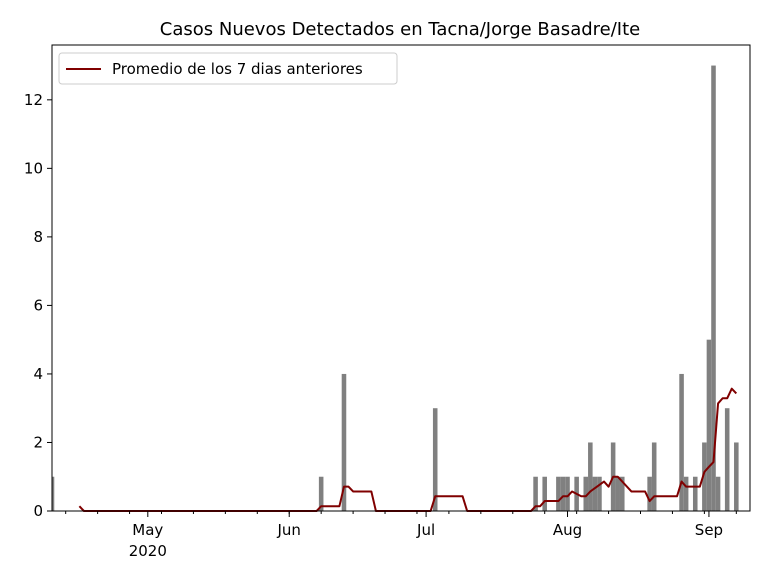  I want to click on y-axis: 0 2 4 6 8 10 12, so click(38, 305).